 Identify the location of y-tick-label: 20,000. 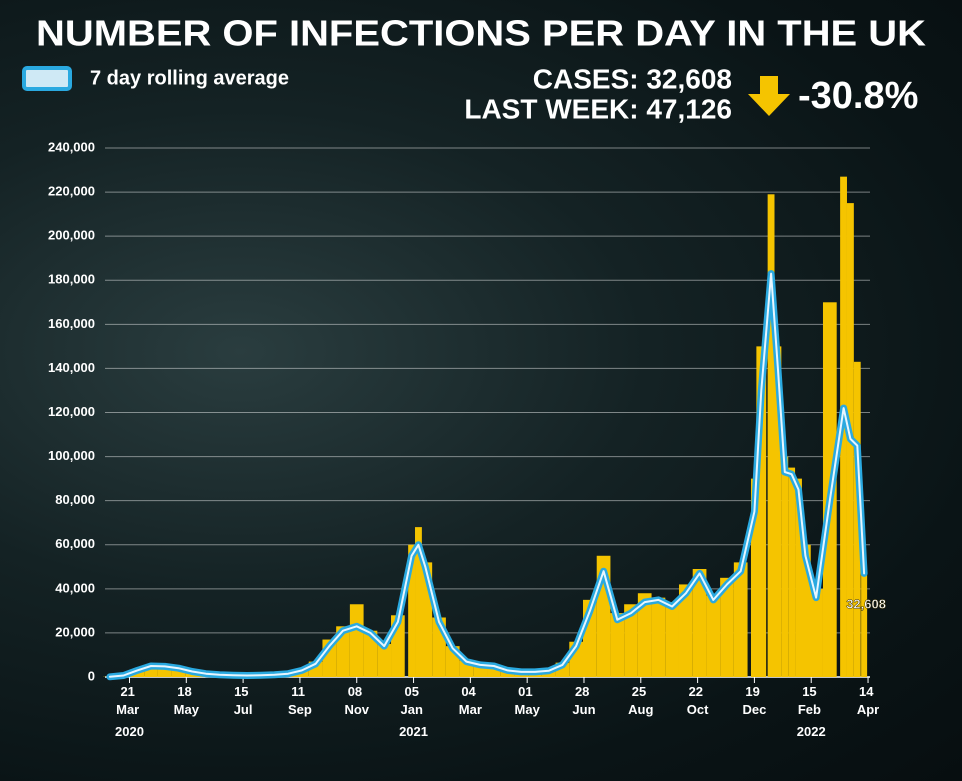
(75, 631).